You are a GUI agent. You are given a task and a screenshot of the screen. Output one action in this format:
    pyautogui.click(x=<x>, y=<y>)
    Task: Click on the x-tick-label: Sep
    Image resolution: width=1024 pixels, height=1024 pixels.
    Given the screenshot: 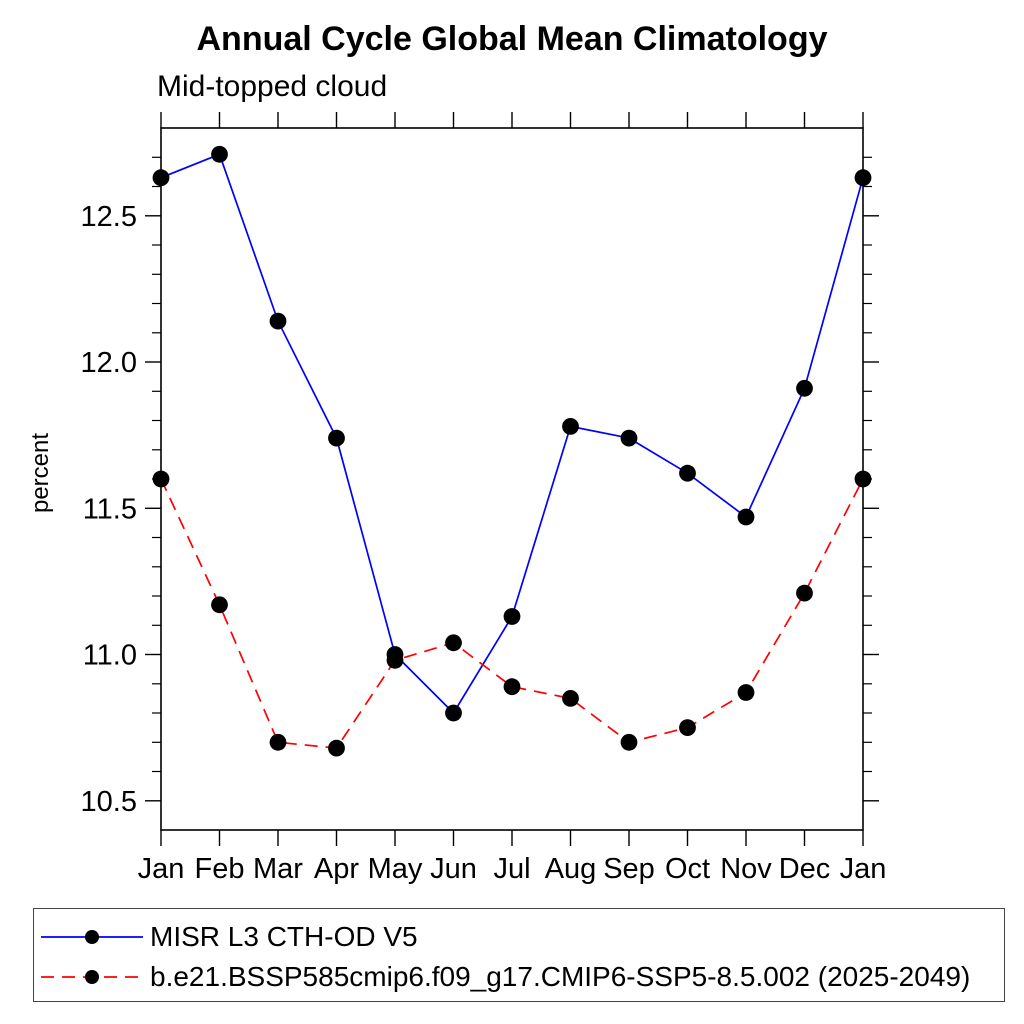 What is the action you would take?
    pyautogui.click(x=629, y=869)
    